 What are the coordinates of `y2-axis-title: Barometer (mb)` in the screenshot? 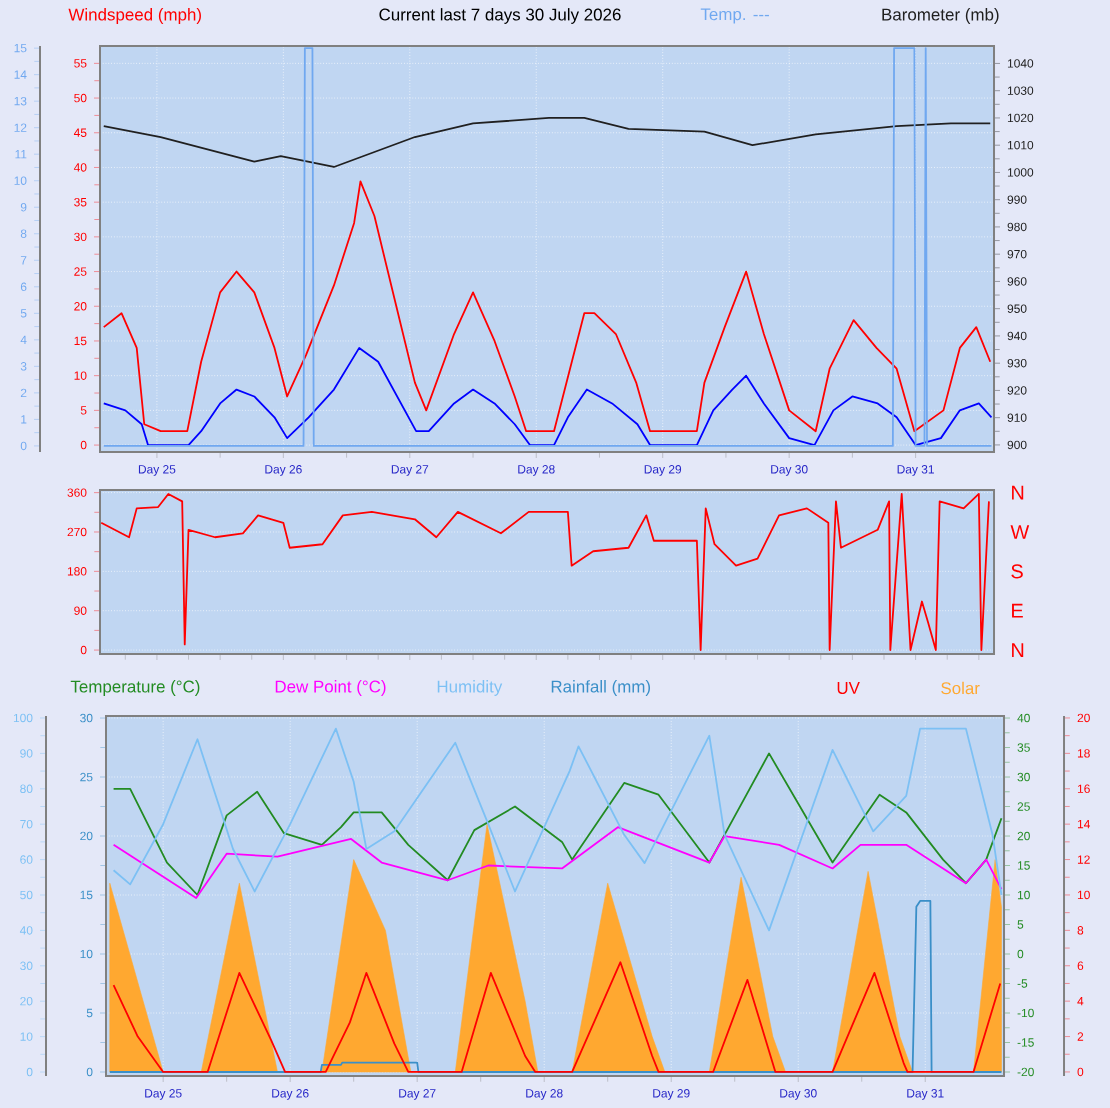 It's located at (940, 16).